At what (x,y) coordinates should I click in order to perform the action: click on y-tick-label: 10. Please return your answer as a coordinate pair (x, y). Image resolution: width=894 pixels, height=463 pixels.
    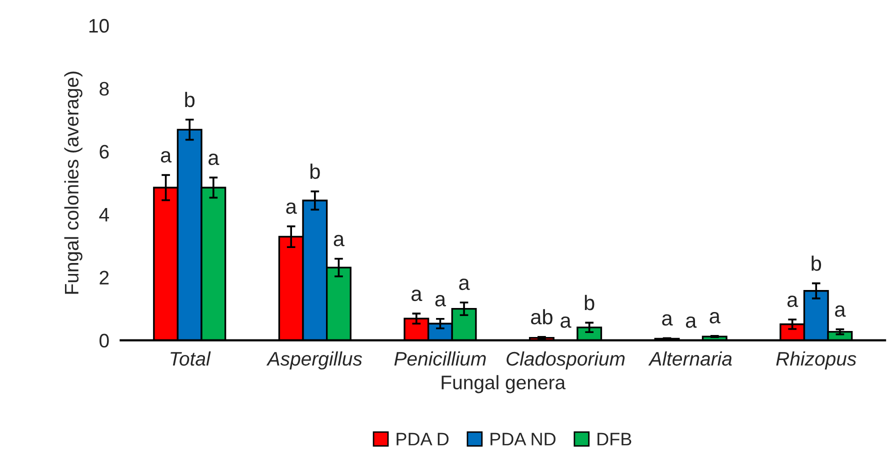
    Looking at the image, I should click on (99, 25).